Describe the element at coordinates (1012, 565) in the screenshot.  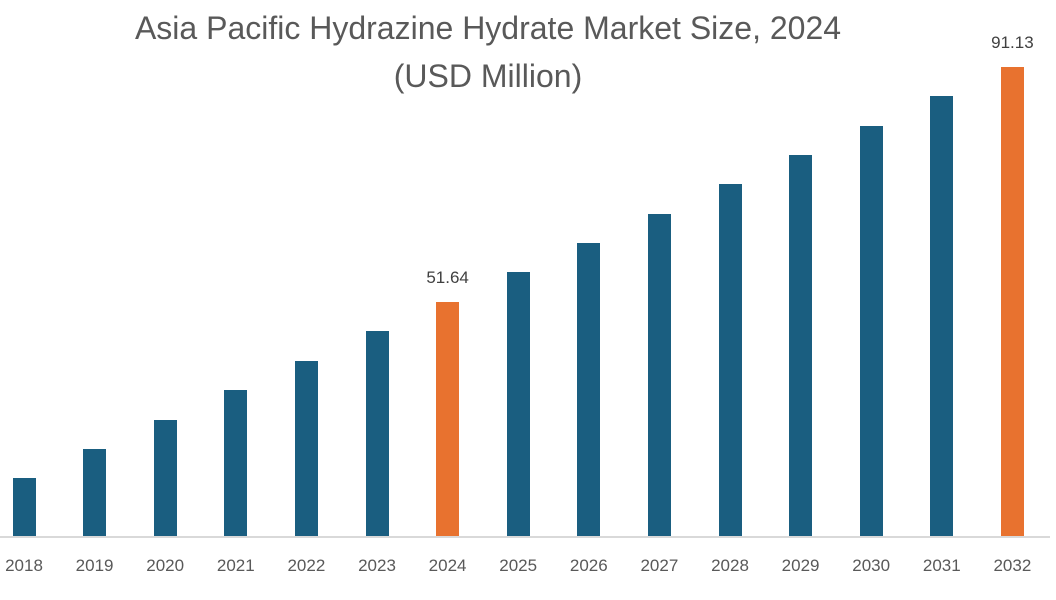
I see `x-tick-label: 2032` at that location.